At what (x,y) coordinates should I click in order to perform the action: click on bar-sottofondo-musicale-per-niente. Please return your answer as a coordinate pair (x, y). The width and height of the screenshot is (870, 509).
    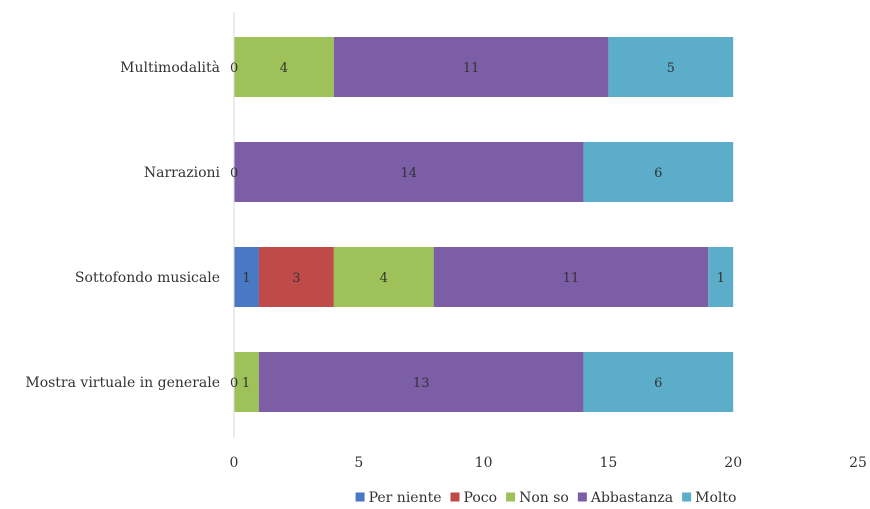
    Looking at the image, I should click on (246, 277).